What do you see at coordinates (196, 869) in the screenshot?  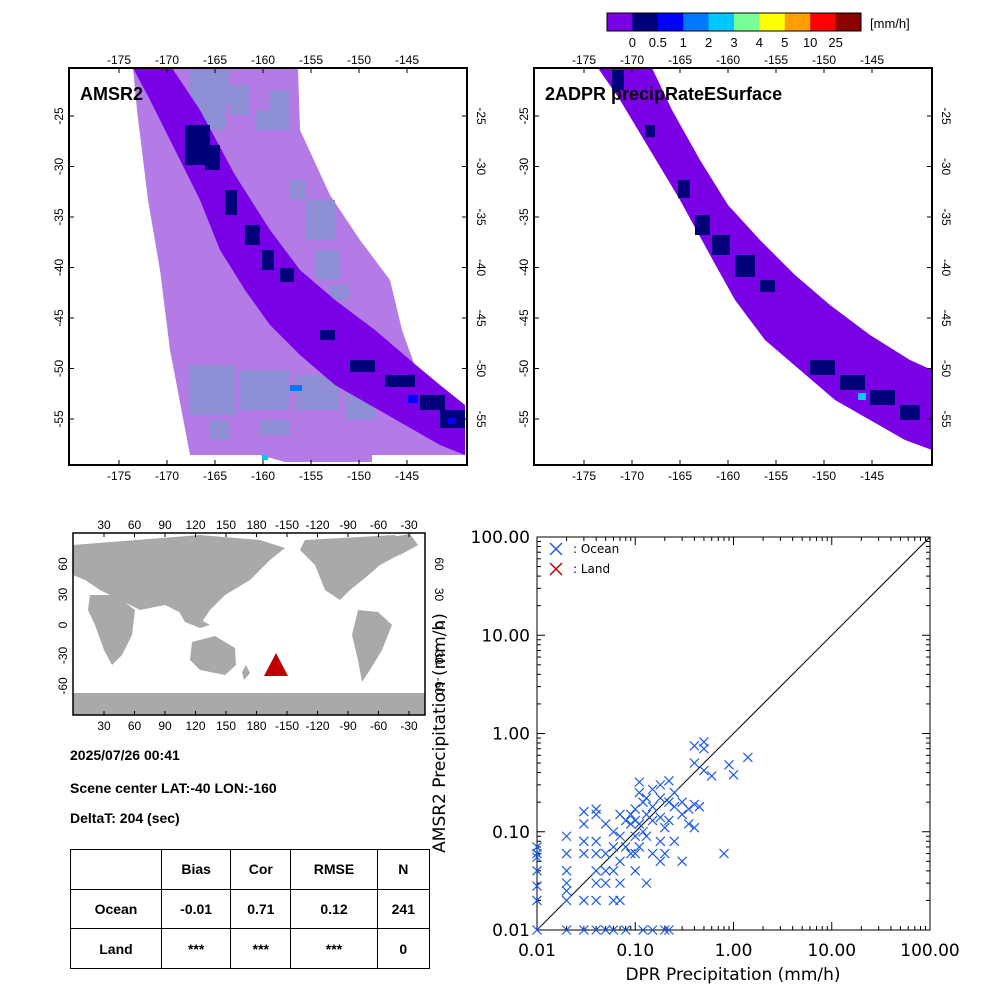 I see `table-header-cell: Bias` at bounding box center [196, 869].